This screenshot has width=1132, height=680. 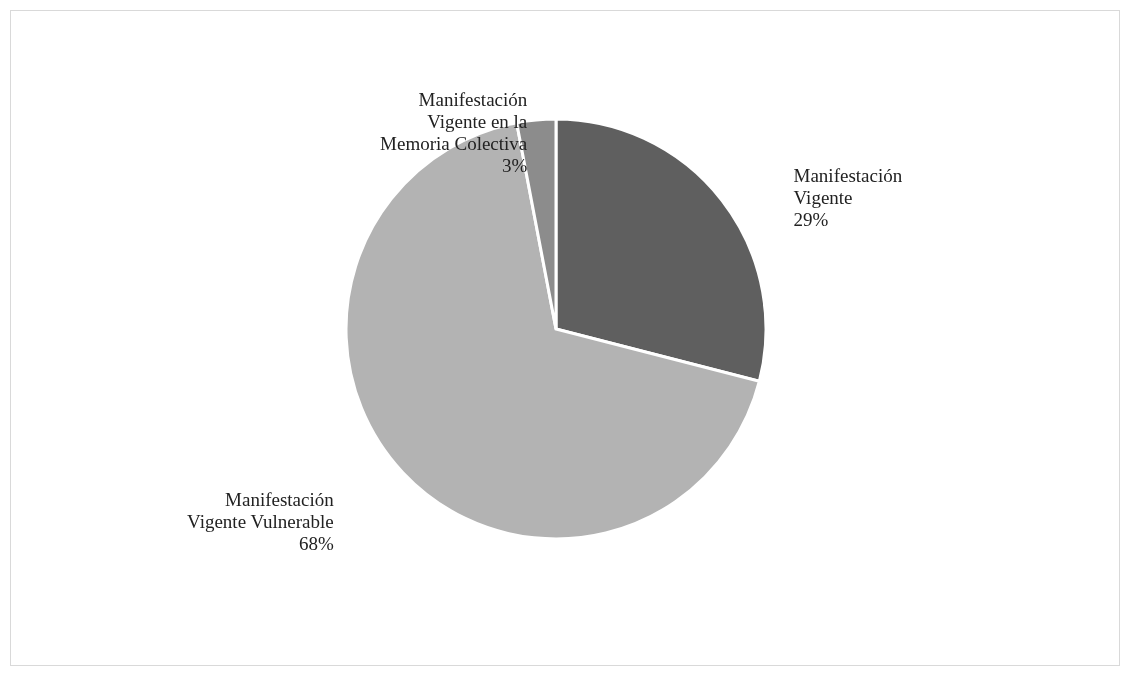 I want to click on data-label: 3%, so click(x=514, y=165).